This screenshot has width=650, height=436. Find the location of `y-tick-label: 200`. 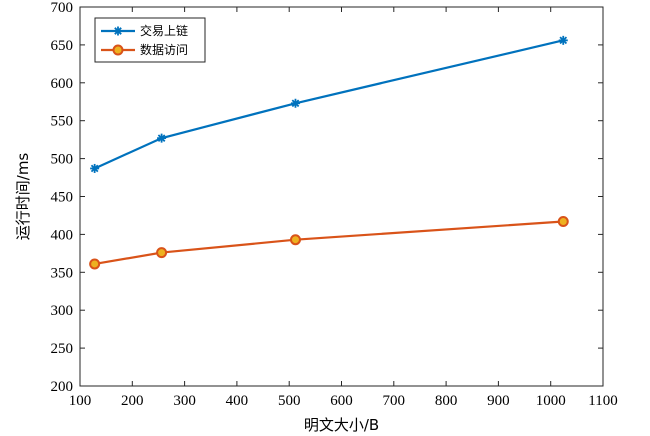

y-tick-label: 200 is located at coordinates (62, 387).